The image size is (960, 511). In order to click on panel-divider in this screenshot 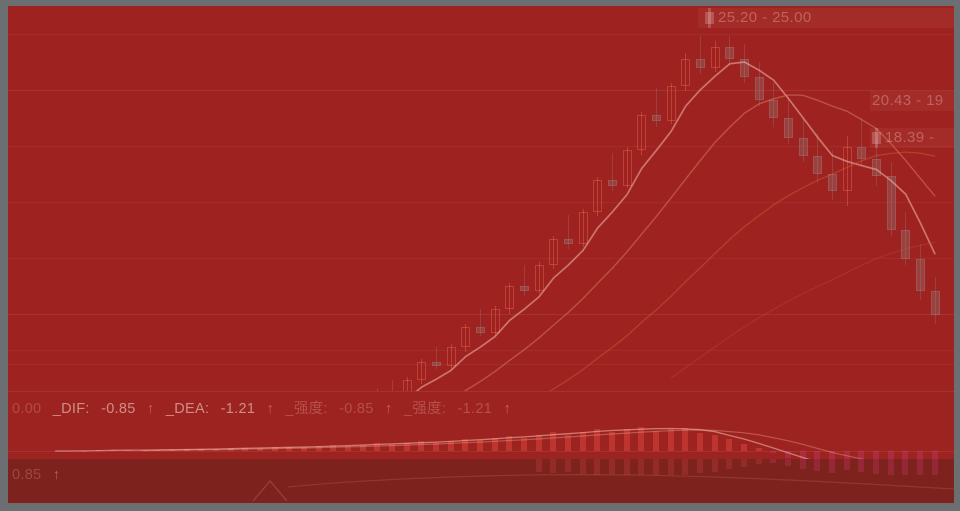, I will do `click(481, 391)`.